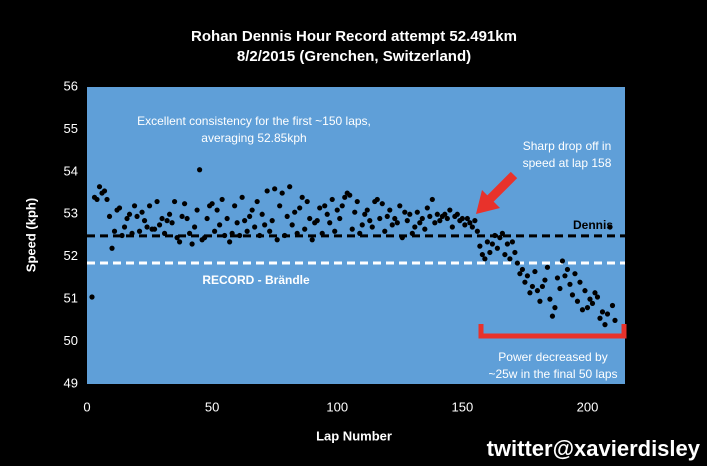 Image resolution: width=707 pixels, height=466 pixels. Describe the element at coordinates (593, 225) in the screenshot. I see `reference-label: Dennis` at that location.